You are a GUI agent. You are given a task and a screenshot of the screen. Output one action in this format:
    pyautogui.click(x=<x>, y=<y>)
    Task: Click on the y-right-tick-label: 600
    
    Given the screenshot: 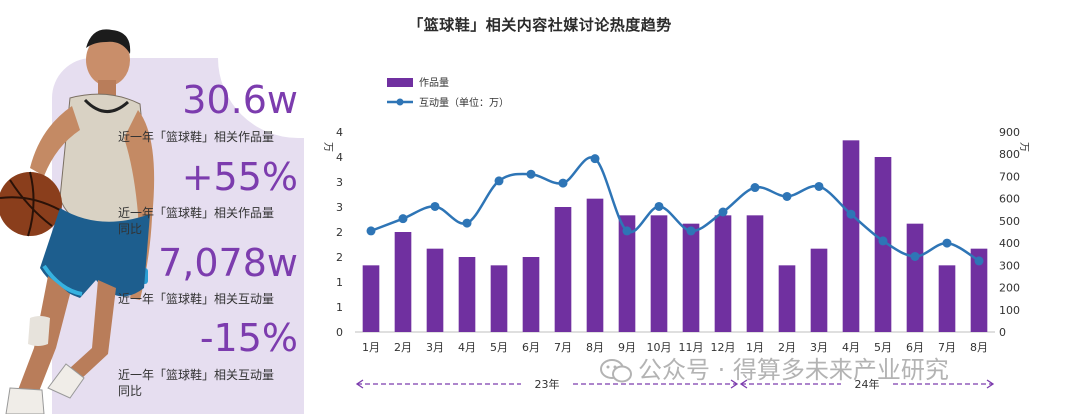 What is the action you would take?
    pyautogui.click(x=1009, y=199)
    